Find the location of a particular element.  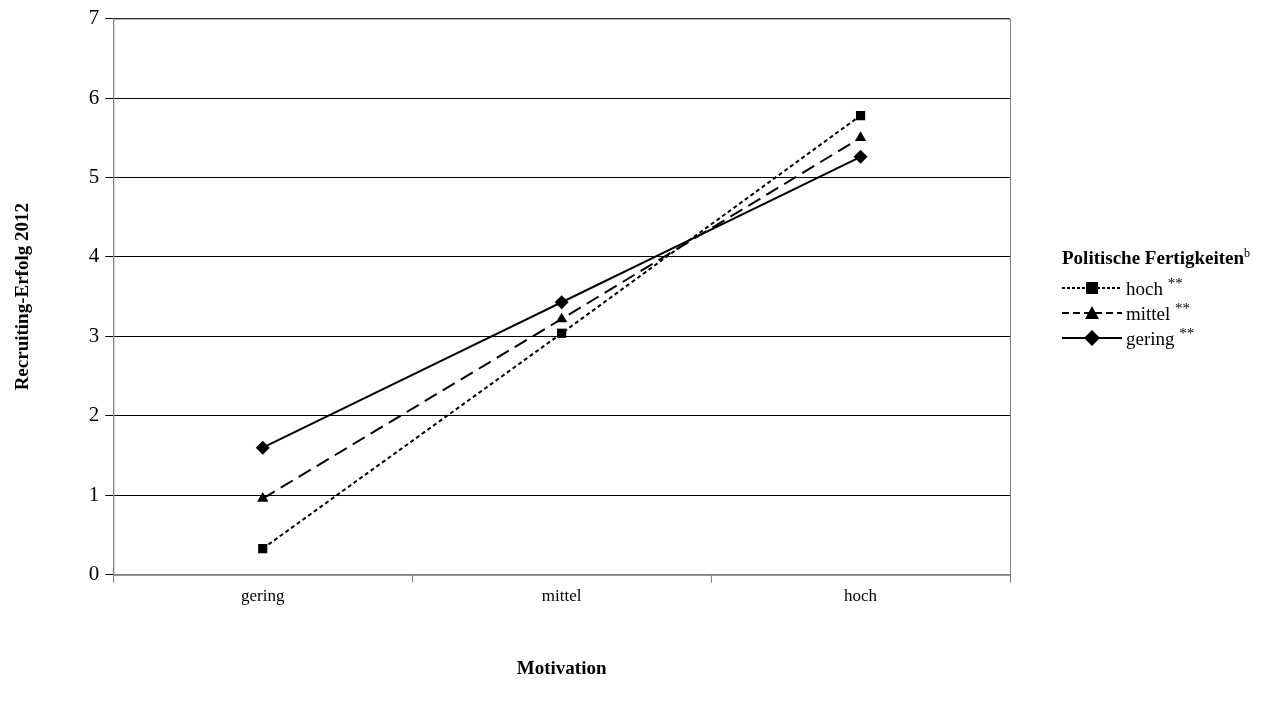

legend-label: hoch $^{**}$ is located at coordinates (1154, 288).